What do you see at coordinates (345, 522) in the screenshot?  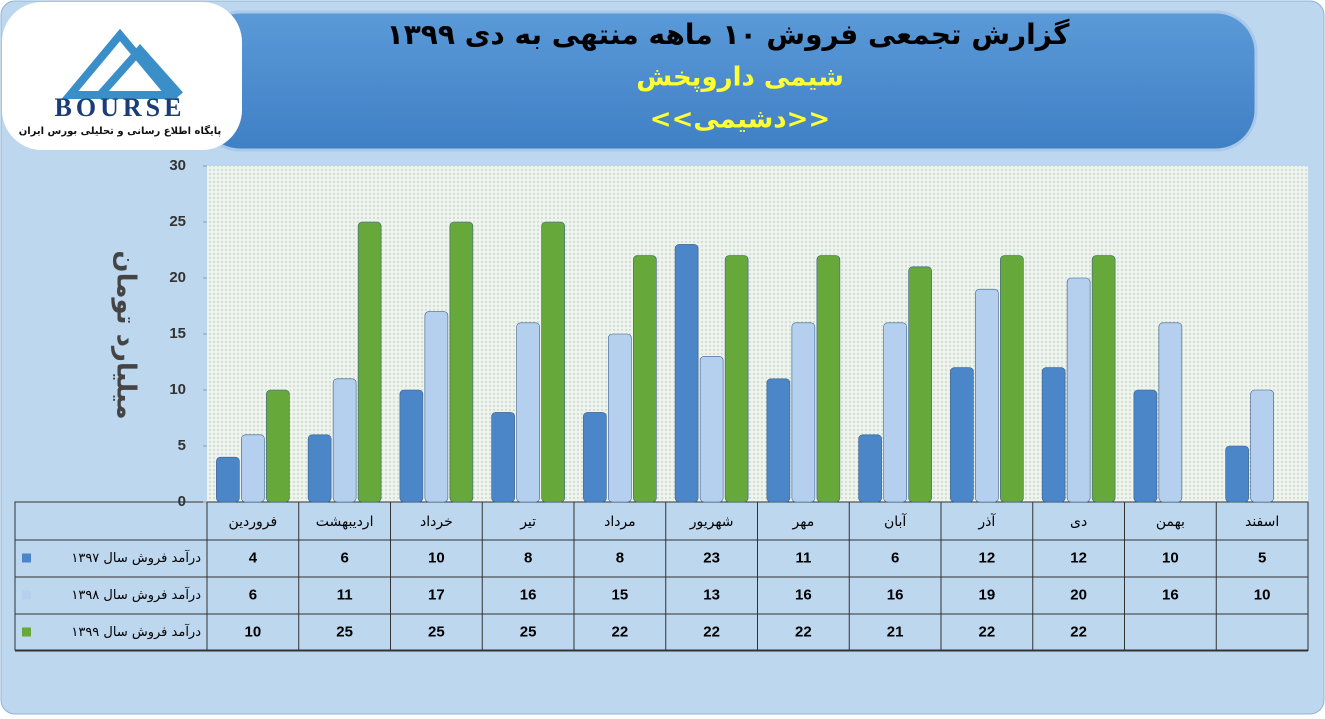 I see `x-tick-label: اردیبهشت` at bounding box center [345, 522].